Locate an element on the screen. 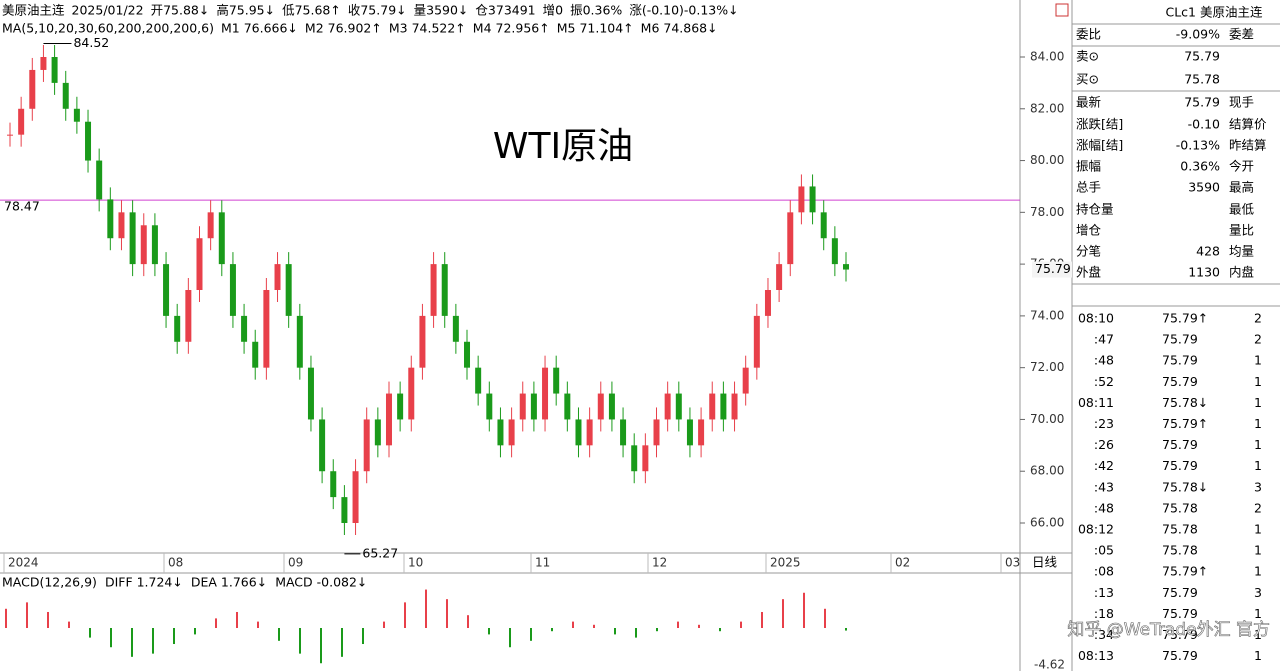  x-tick-label: 11 is located at coordinates (542, 563).